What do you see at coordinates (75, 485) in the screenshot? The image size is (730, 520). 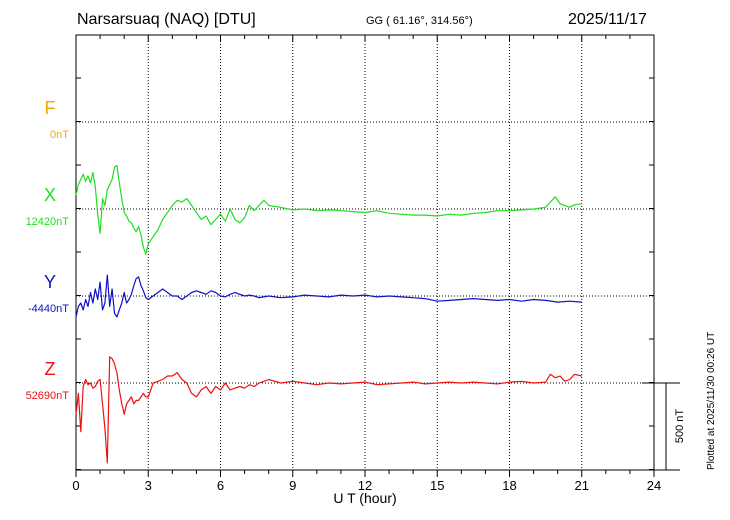 I see `x-tick-label: 0` at bounding box center [75, 485].